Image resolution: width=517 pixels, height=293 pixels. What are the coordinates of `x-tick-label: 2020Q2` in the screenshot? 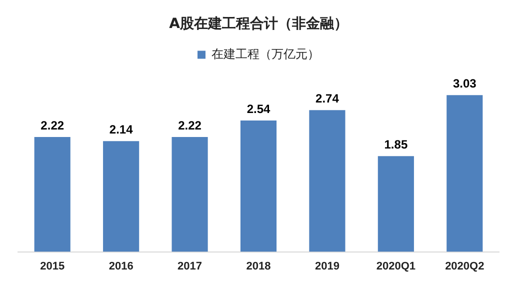 It's located at (464, 266).